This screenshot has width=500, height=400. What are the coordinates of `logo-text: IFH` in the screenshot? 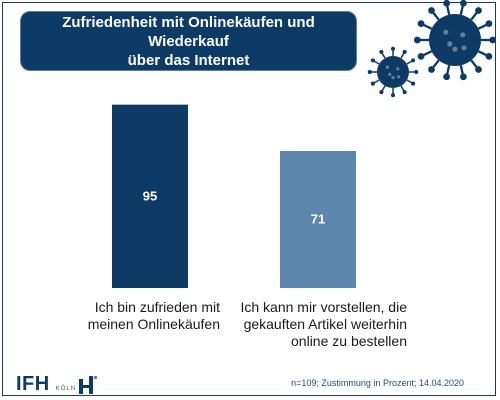 It's located at (33, 384).